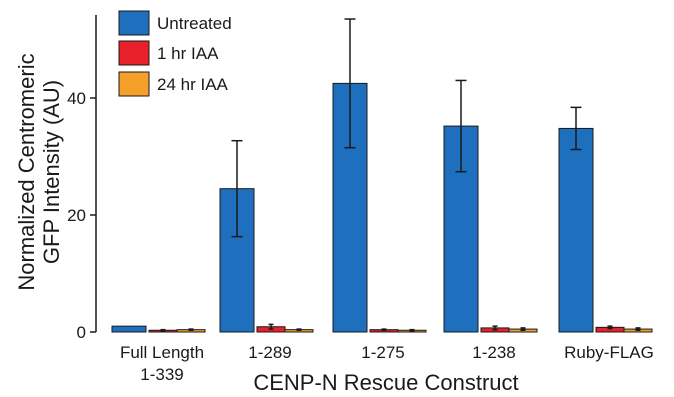 The height and width of the screenshot is (397, 674). Describe the element at coordinates (162, 363) in the screenshot. I see `x-tick-label: Full Length 1-339` at that location.